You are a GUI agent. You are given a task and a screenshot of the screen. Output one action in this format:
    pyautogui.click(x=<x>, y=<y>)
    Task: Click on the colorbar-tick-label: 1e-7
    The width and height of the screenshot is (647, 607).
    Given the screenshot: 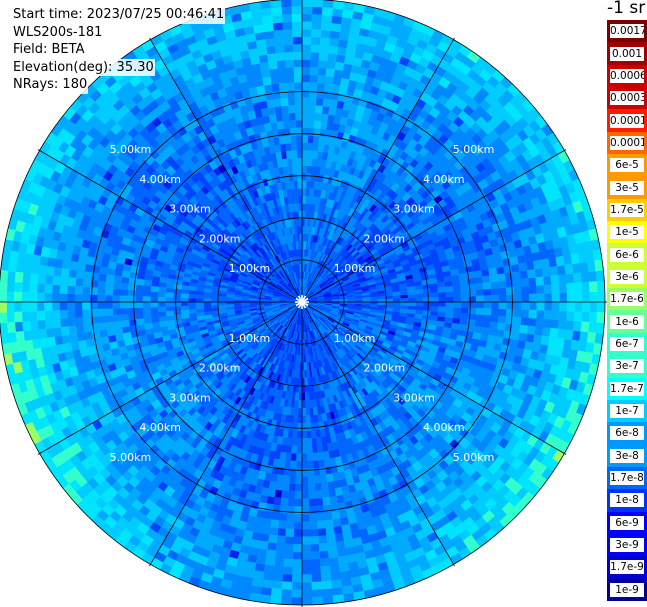 What is the action you would take?
    pyautogui.click(x=627, y=411)
    